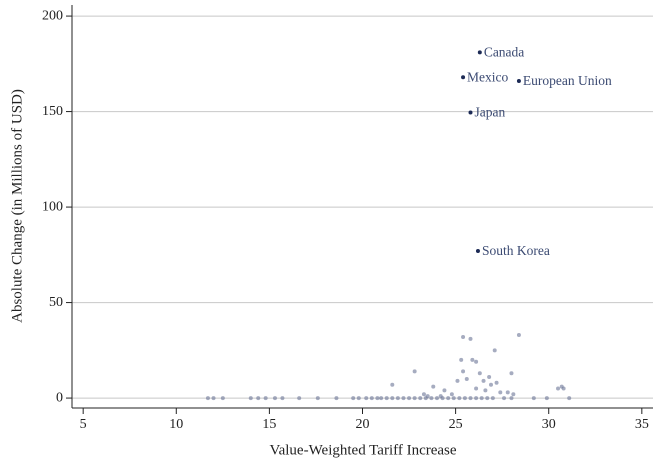 Image resolution: width=653 pixels, height=463 pixels. Describe the element at coordinates (549, 424) in the screenshot. I see `x-tick-label: 30` at that location.